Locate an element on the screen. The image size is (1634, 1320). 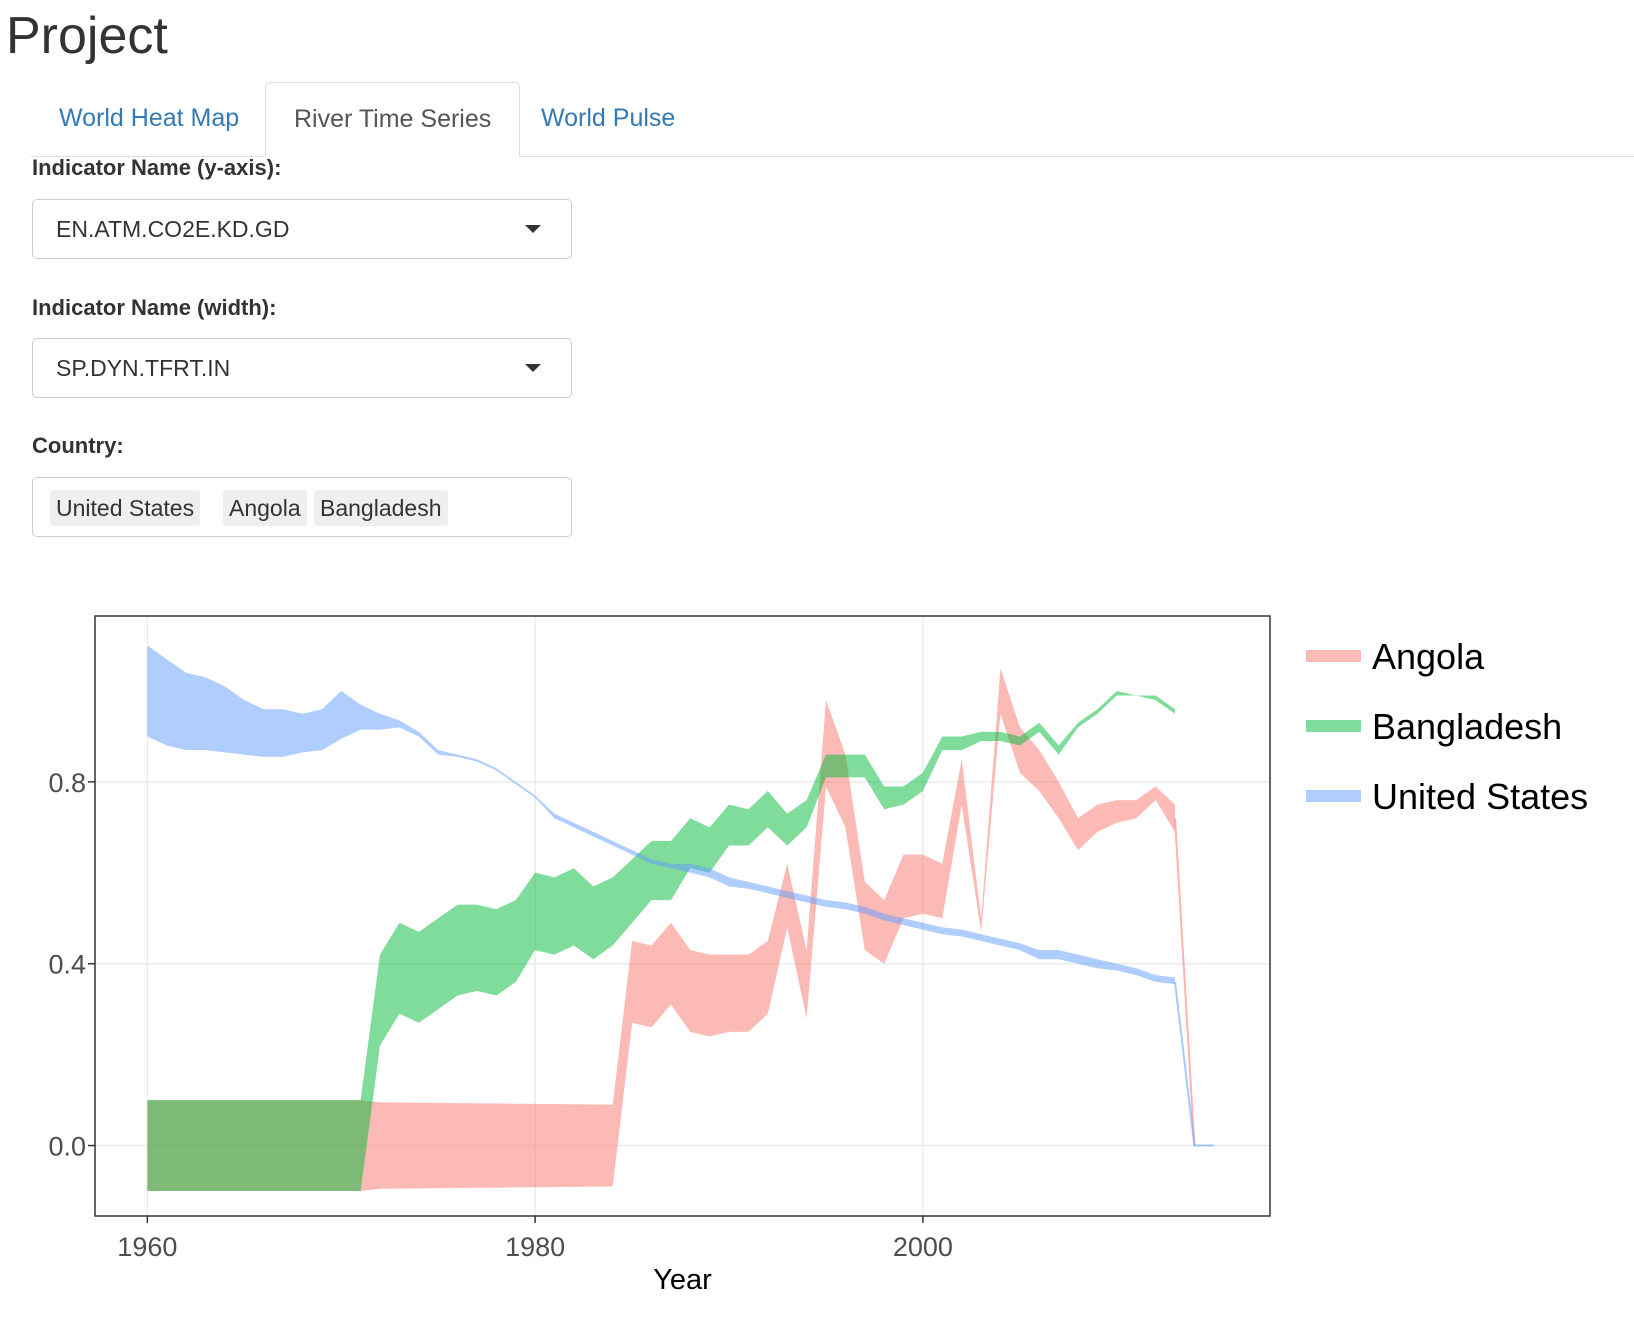
ribbon-tail-angola is located at coordinates (1185, 982).